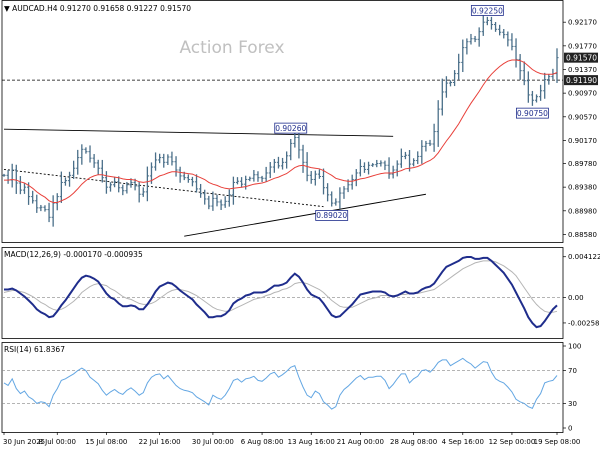 This screenshot has height=454, width=600. I want to click on dashed-level-label: 0.91190, so click(581, 80).